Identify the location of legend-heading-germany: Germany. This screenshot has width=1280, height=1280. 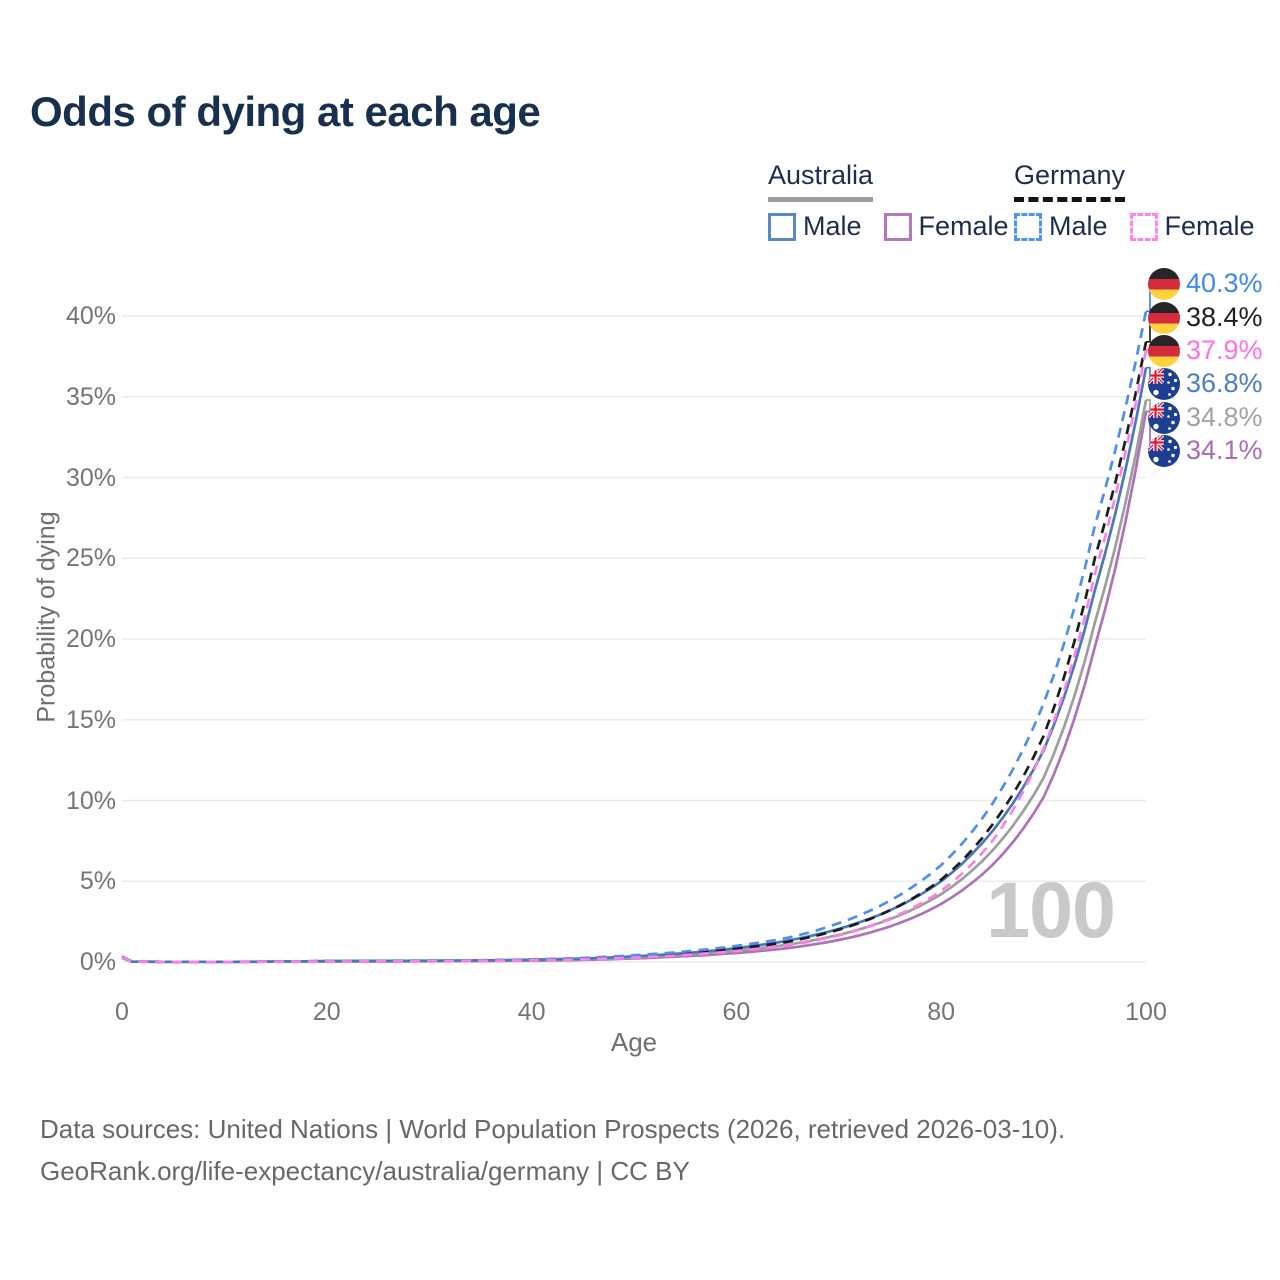
(1070, 181).